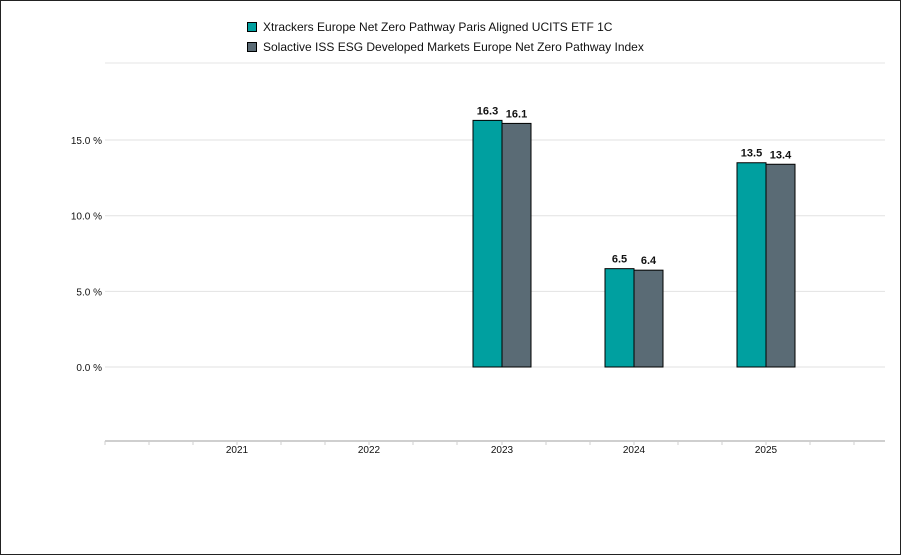 Image resolution: width=901 pixels, height=555 pixels. What do you see at coordinates (86, 141) in the screenshot?
I see `y-tick-label: 15.0 %` at bounding box center [86, 141].